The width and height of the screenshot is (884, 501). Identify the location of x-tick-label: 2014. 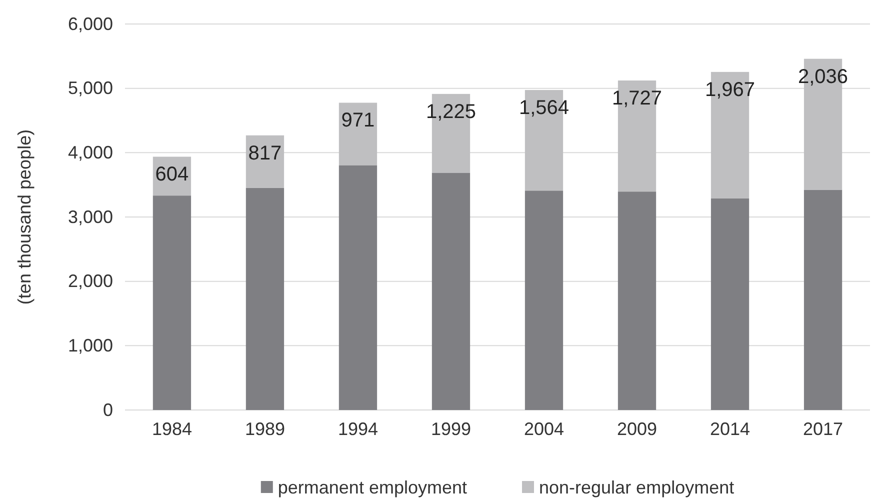
(730, 428).